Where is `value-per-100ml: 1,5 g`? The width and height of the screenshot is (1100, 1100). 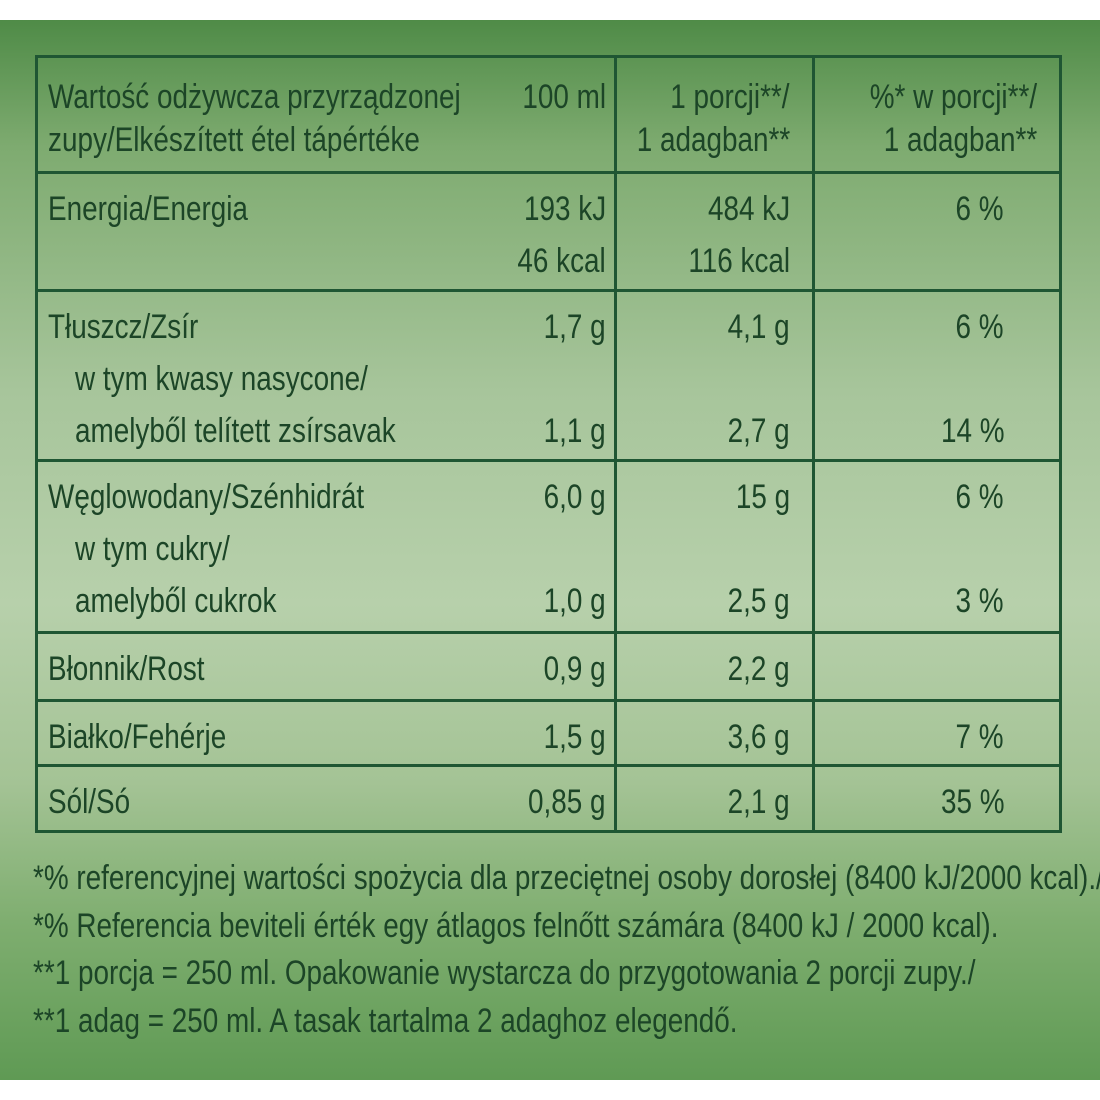
value-per-100ml: 1,5 g is located at coordinates (574, 737).